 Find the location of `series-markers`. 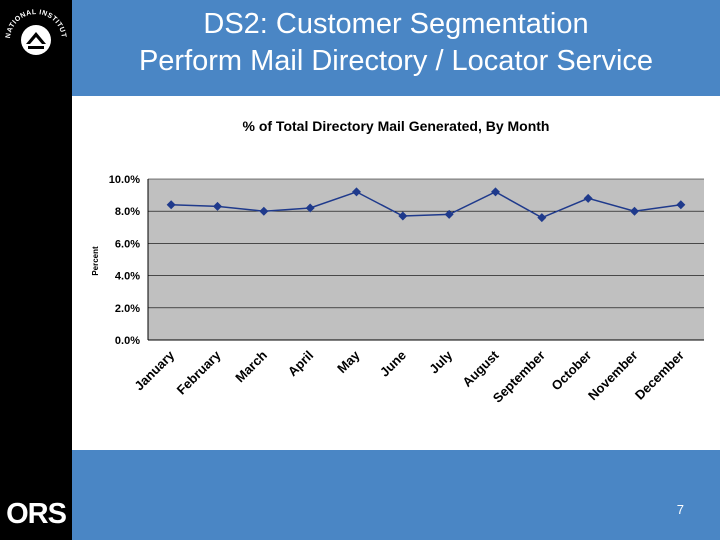

series-markers is located at coordinates (426, 205).